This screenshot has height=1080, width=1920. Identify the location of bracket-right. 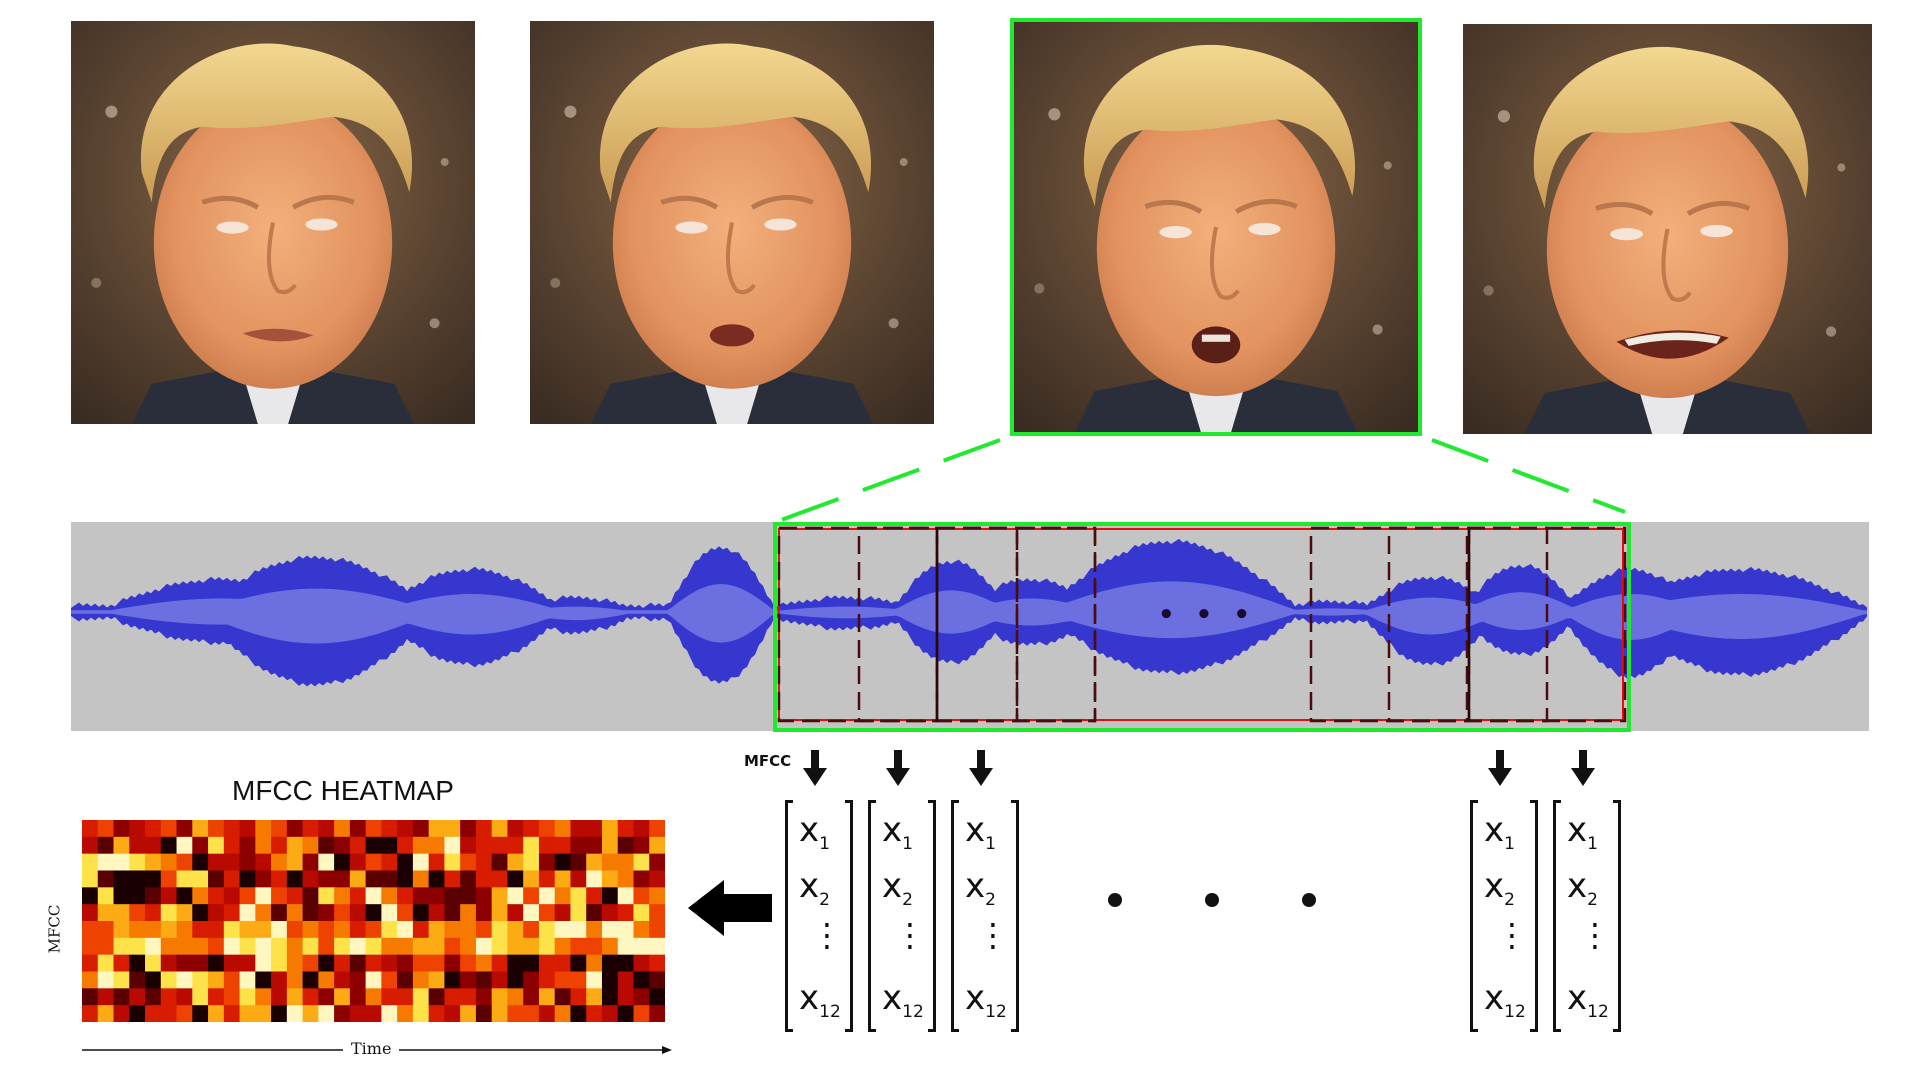
(849, 916).